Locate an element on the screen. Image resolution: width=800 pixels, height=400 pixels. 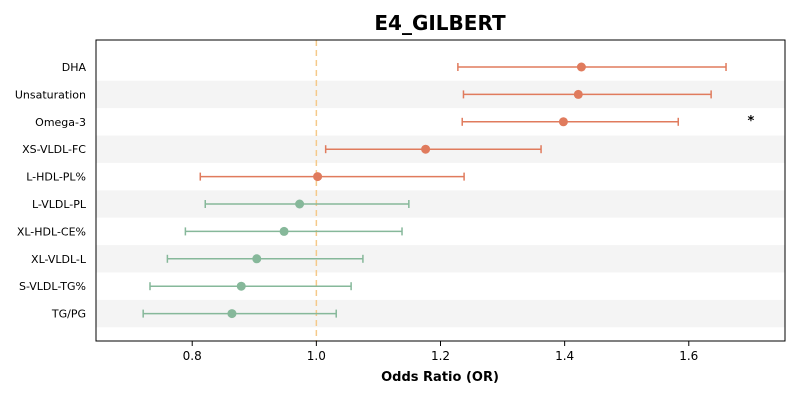
row-label-5: L-HDL-PL% is located at coordinates (56, 177).